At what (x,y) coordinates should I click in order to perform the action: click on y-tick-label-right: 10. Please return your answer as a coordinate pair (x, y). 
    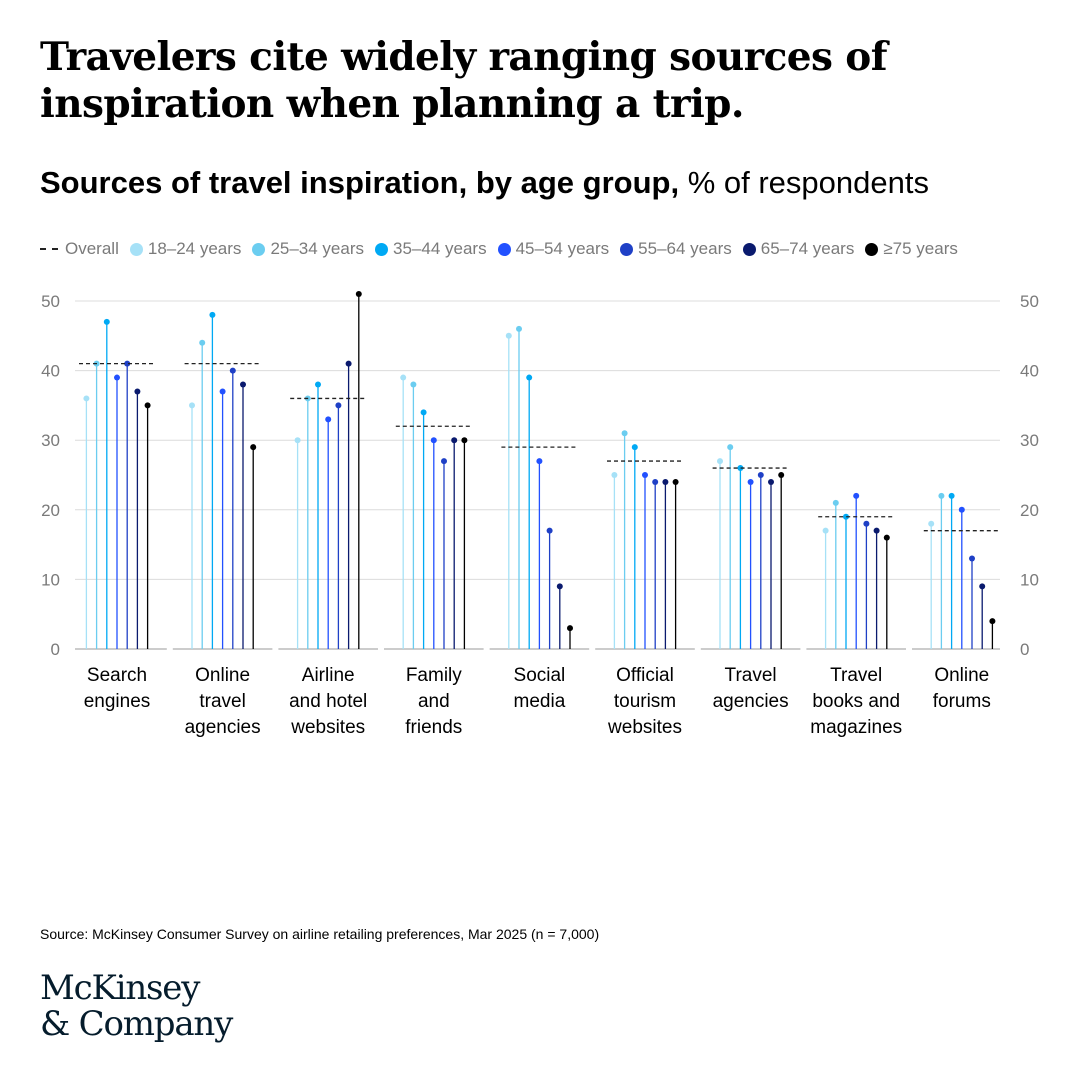
    Looking at the image, I should click on (1029, 579).